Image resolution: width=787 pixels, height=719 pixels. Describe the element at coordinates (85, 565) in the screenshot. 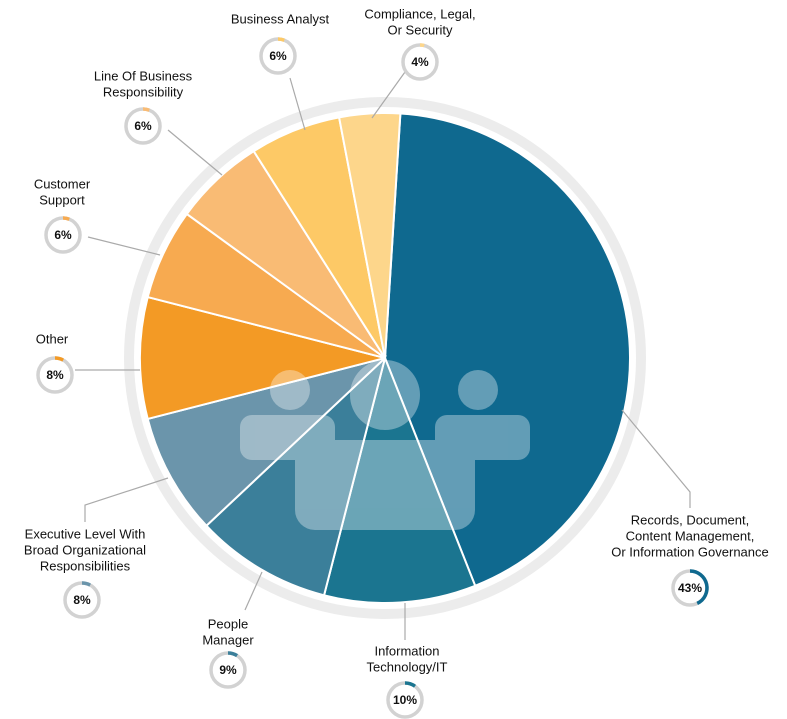

I see `category-label: Responsibilities` at that location.